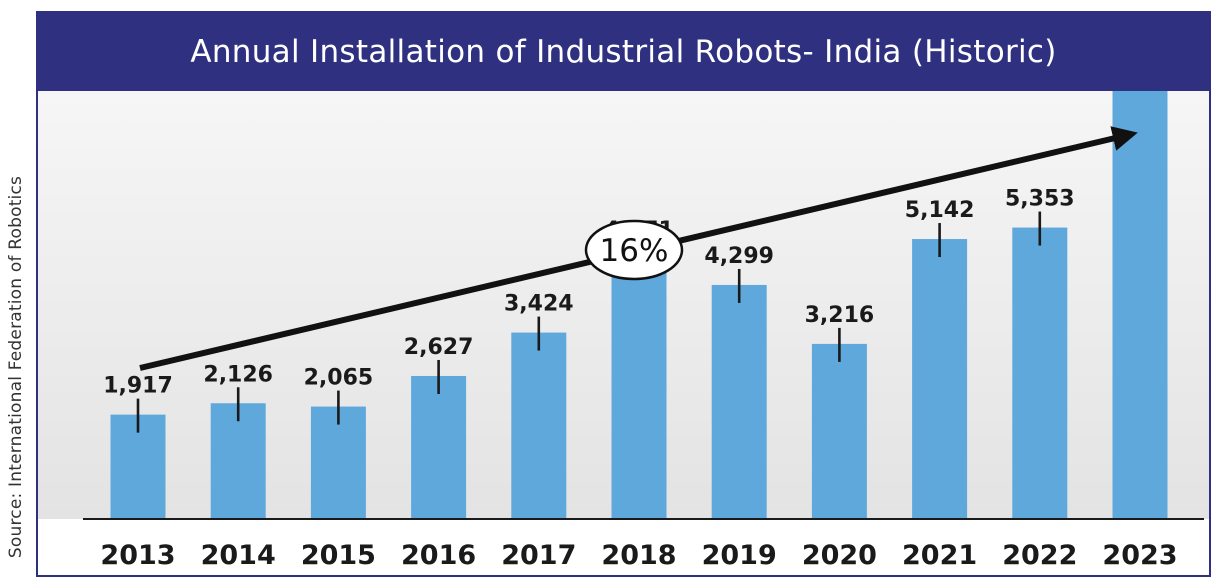  What do you see at coordinates (539, 425) in the screenshot?
I see `bar-2017` at bounding box center [539, 425].